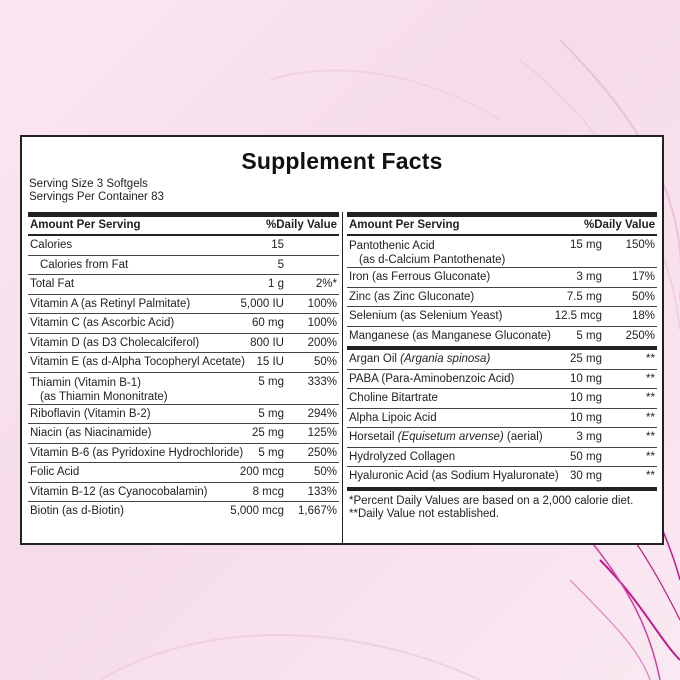 This screenshot has width=680, height=680. What do you see at coordinates (317, 511) in the screenshot?
I see `nutrient-daily-value: 1,667%` at bounding box center [317, 511].